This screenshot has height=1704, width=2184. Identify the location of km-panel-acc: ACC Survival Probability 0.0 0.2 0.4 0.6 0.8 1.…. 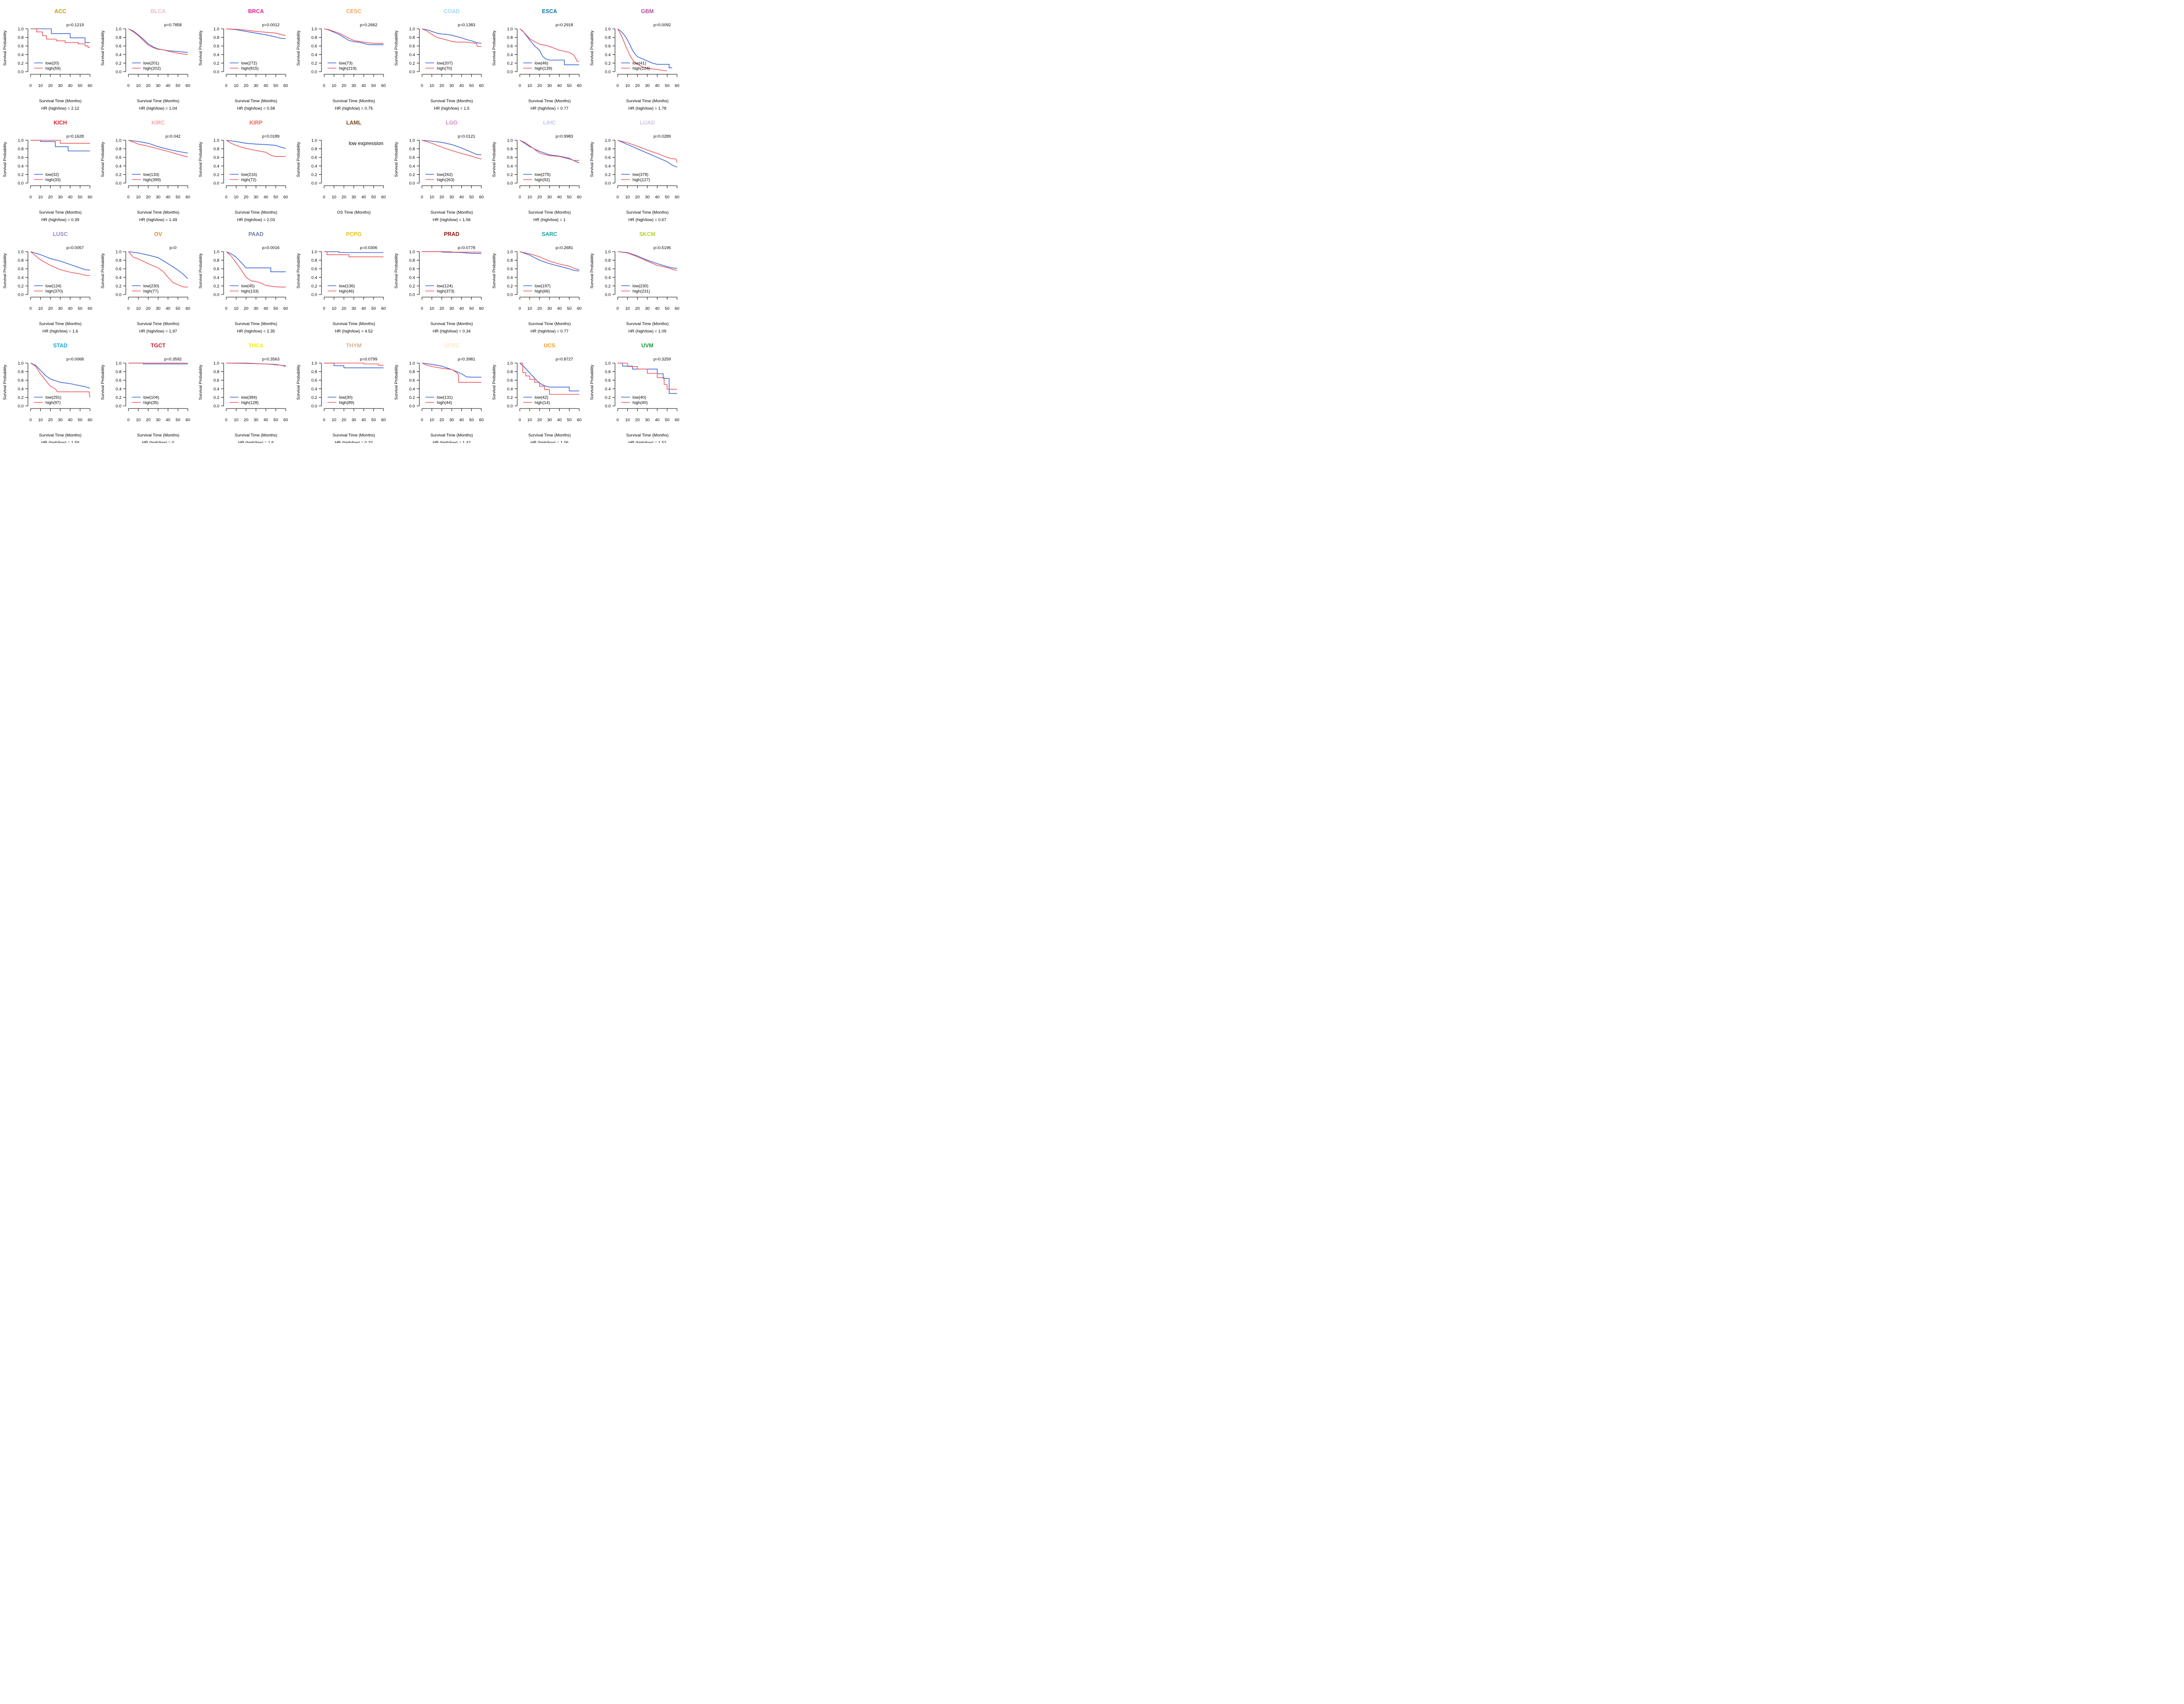
(47, 59).